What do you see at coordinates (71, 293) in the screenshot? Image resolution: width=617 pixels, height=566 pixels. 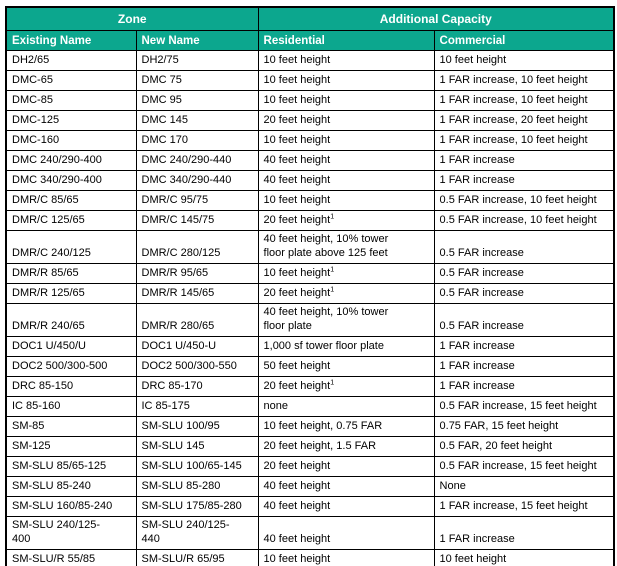 I see `cell-existing-name: DMR/R 125/65` at bounding box center [71, 293].